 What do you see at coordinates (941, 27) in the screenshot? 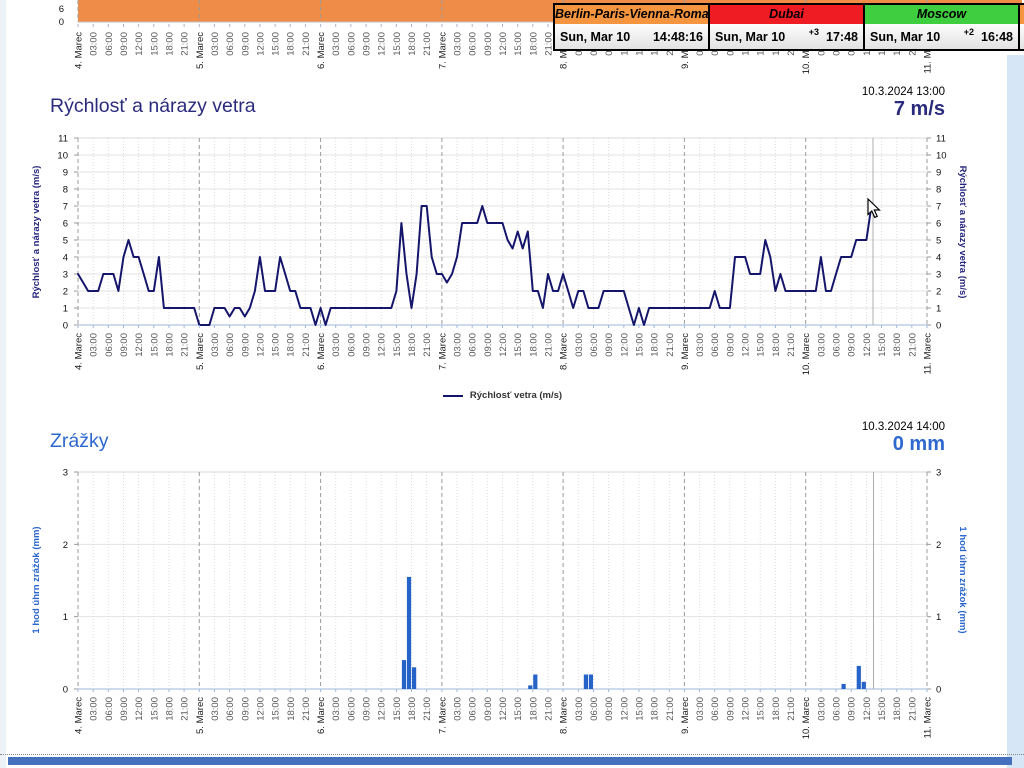
I see `clock-cell-moscow: Moscow Sun, Mar 10 +2 16:48` at bounding box center [941, 27].